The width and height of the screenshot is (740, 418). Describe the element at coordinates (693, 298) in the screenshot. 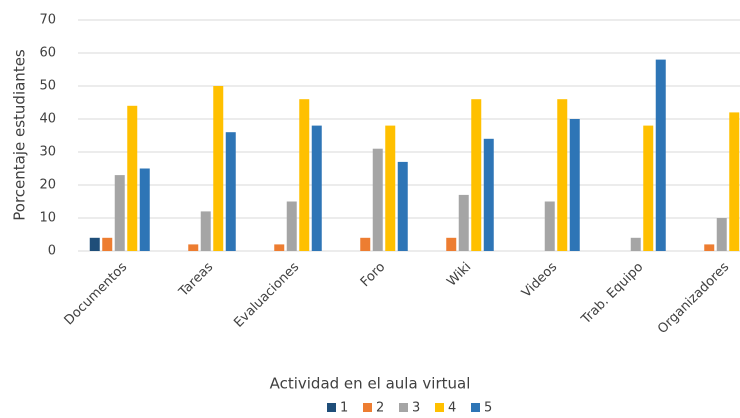

I see `x-tick-label: Organizadores` at that location.